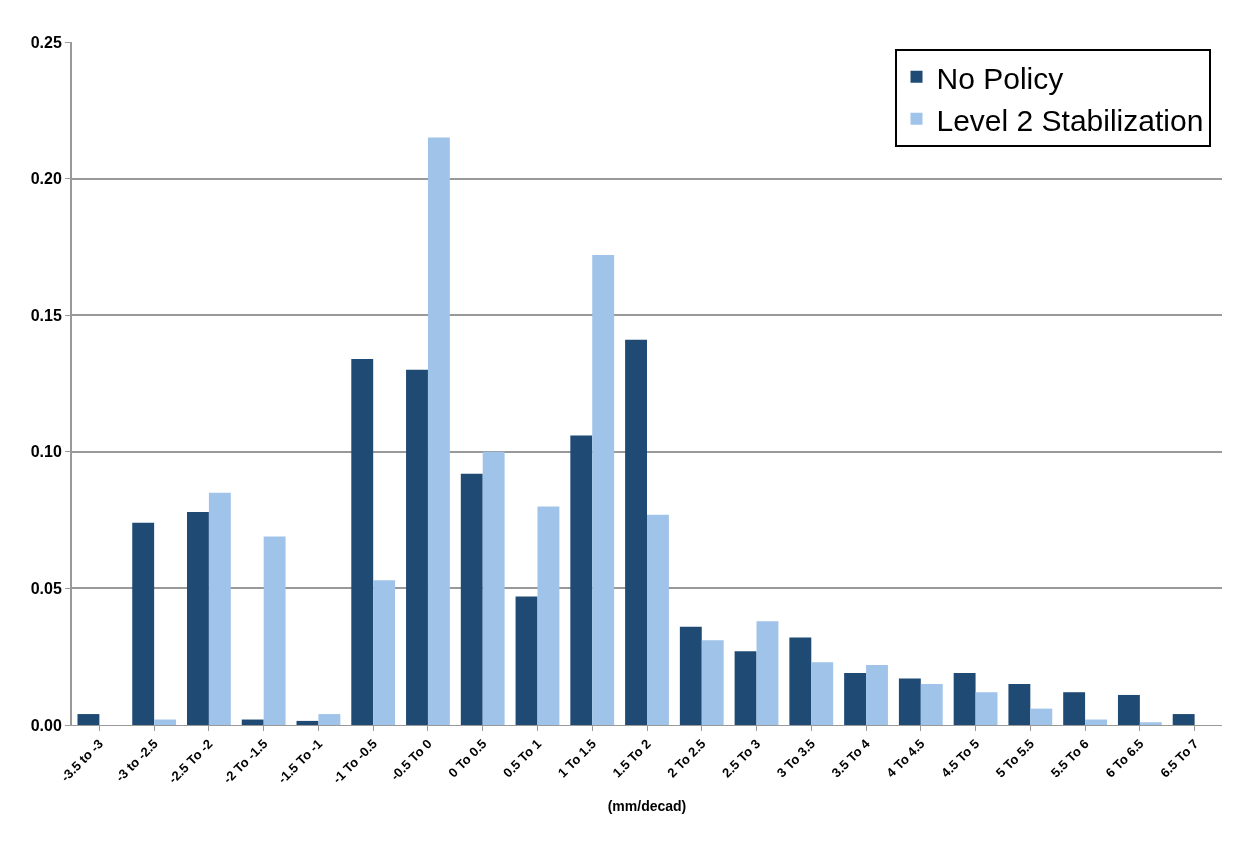  What do you see at coordinates (190, 761) in the screenshot?
I see `x-tick-label: -2.5 To -2` at bounding box center [190, 761].